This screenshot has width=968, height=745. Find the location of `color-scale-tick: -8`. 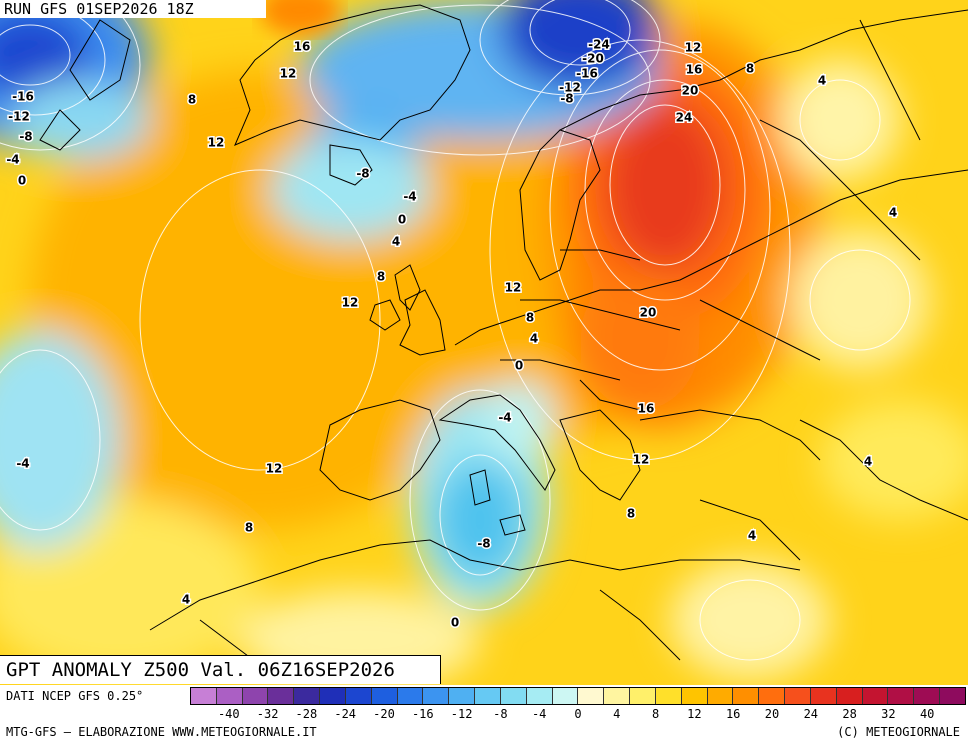

color-scale-tick: -8 is located at coordinates (500, 714).